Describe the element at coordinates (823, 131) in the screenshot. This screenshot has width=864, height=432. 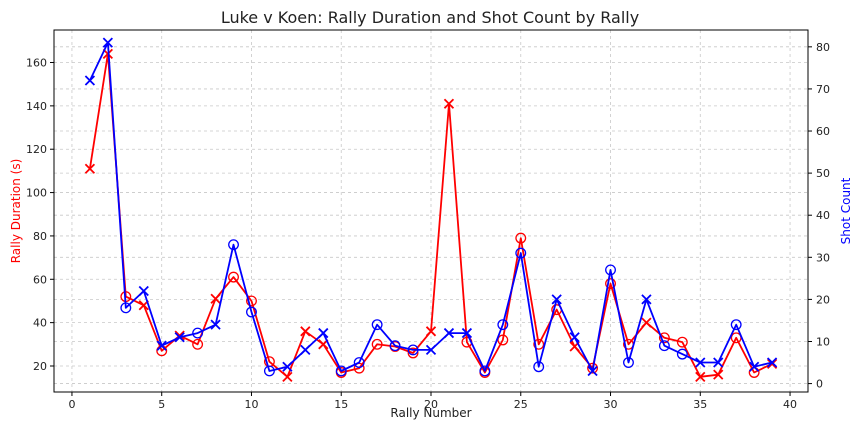
I see `y-right-tick-label: 60` at that location.